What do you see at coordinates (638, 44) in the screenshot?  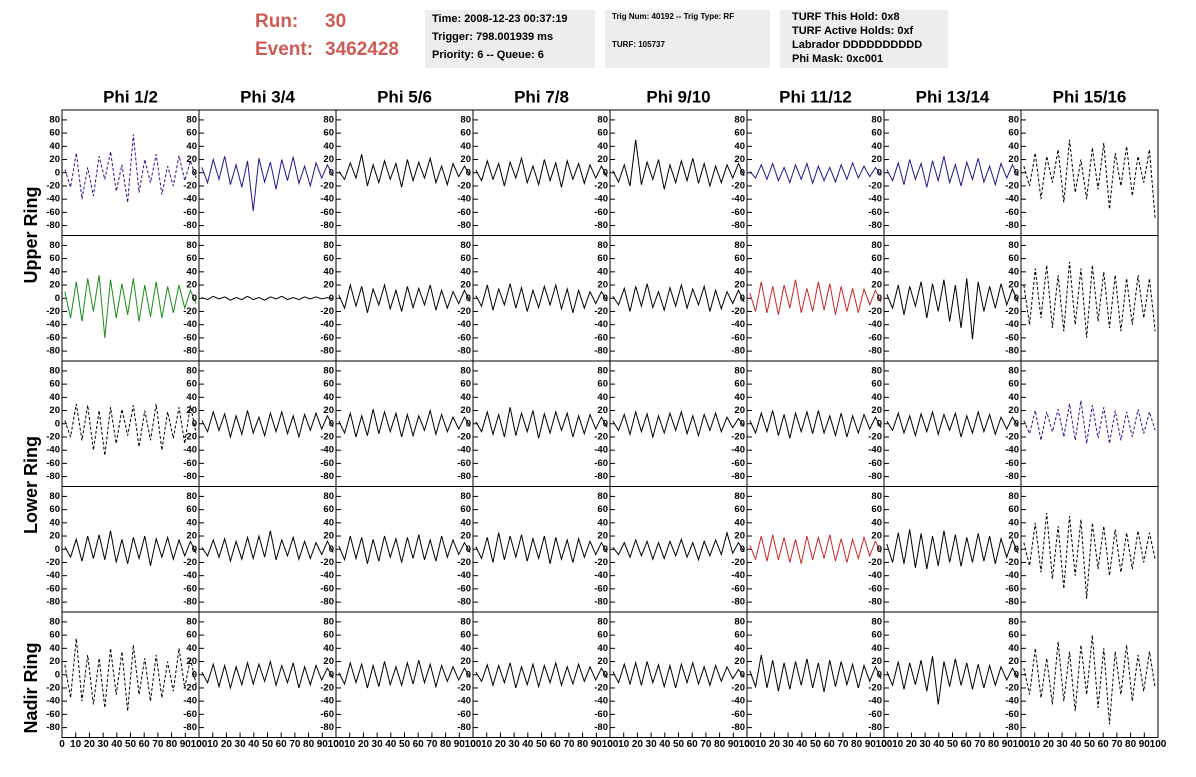 I see `info-line: TURF: 105737` at bounding box center [638, 44].